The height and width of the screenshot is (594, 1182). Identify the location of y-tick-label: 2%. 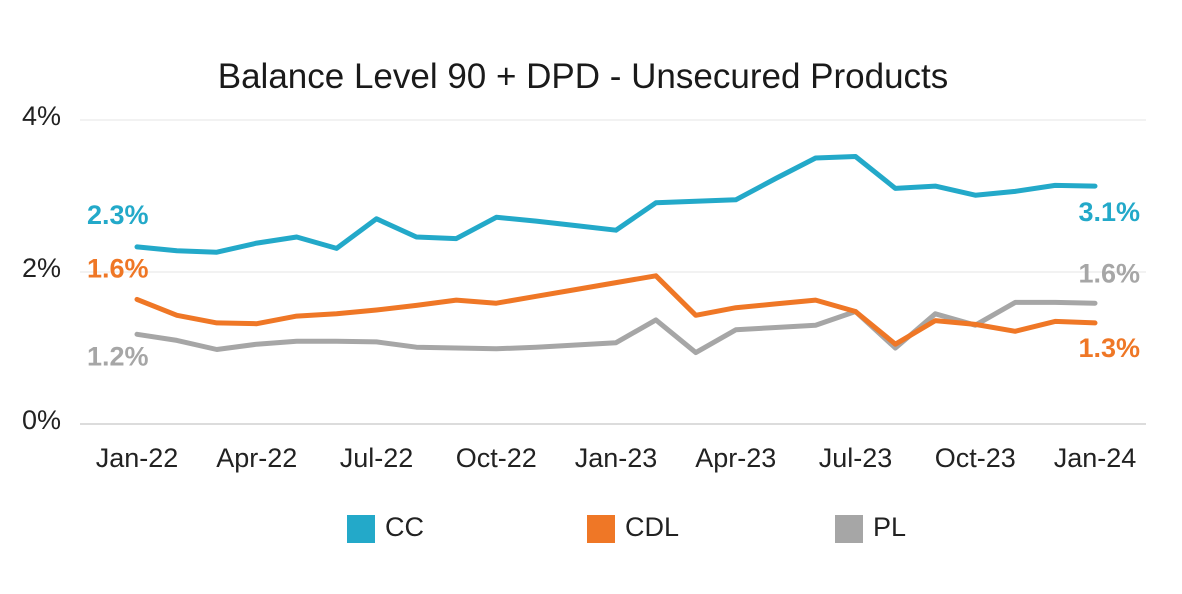
(41, 268).